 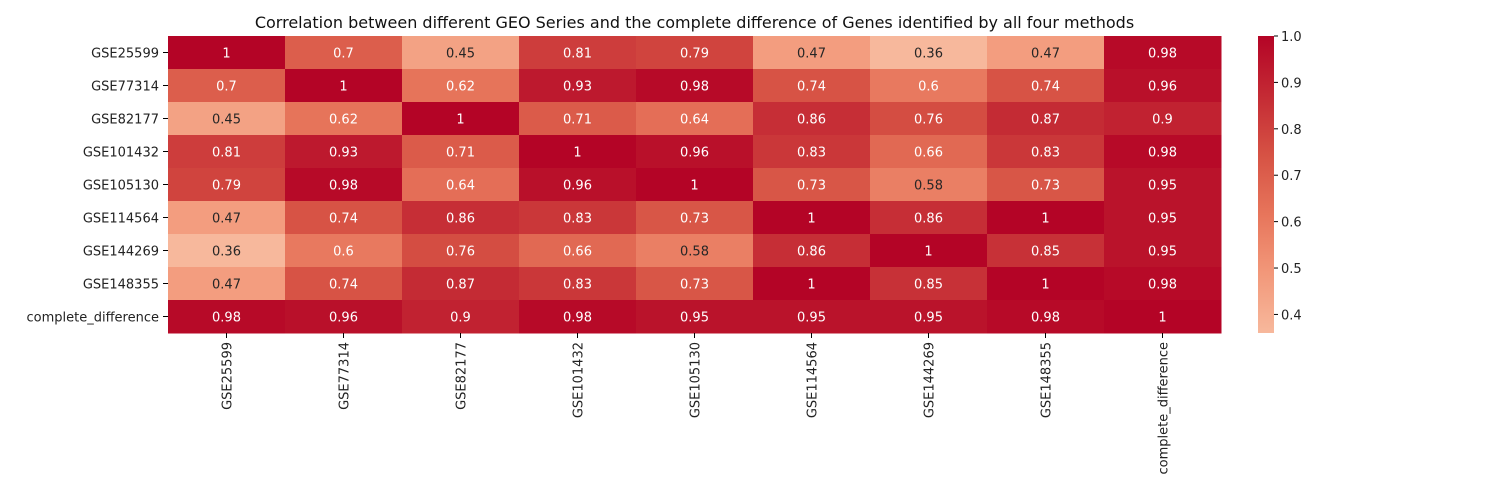 What do you see at coordinates (460, 186) in the screenshot?
I see `cell-value-label: 0.64` at bounding box center [460, 186].